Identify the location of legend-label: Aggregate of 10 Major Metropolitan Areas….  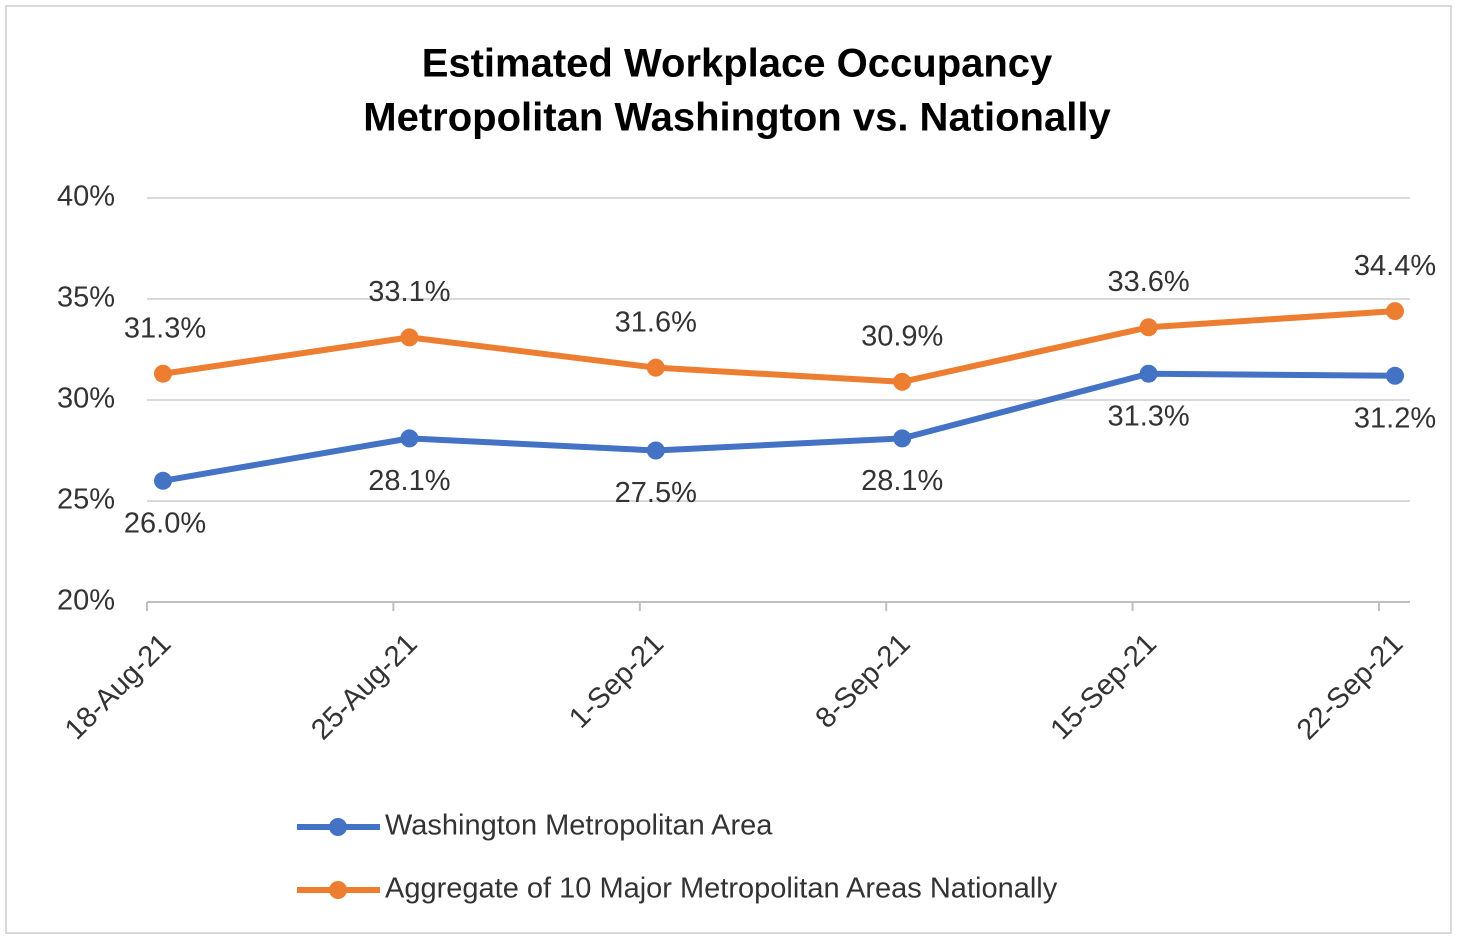
(721, 889).